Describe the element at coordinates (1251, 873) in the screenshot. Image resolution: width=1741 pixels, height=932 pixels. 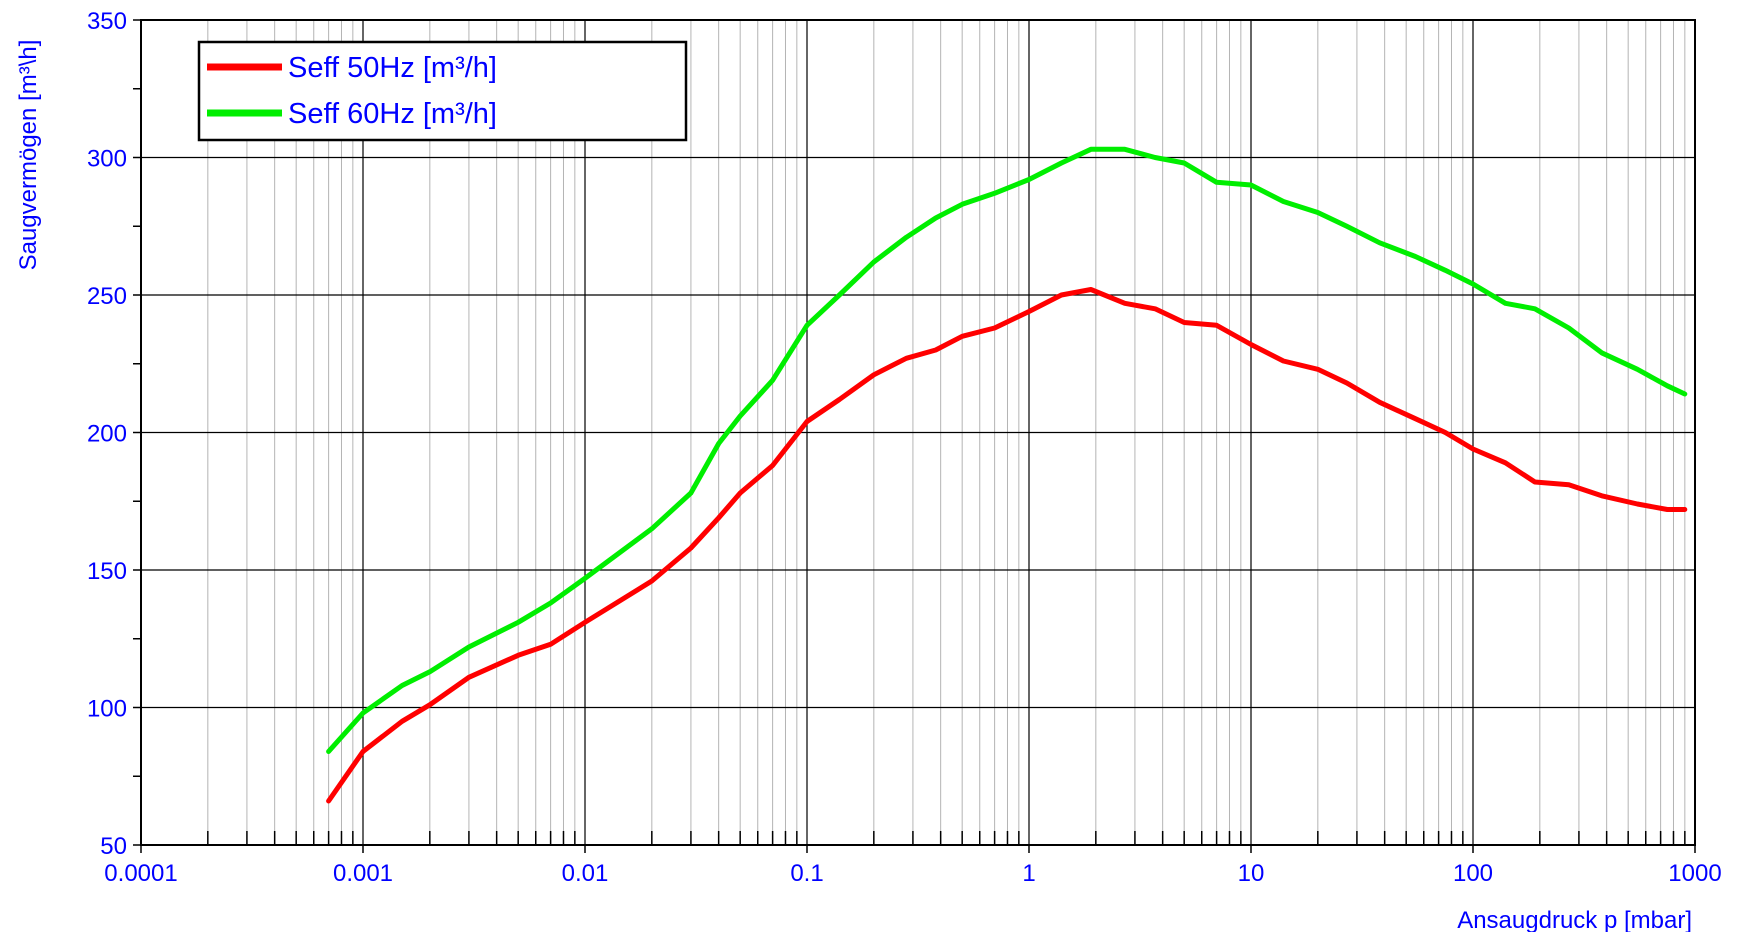
I see `x-tick-label: 10` at that location.